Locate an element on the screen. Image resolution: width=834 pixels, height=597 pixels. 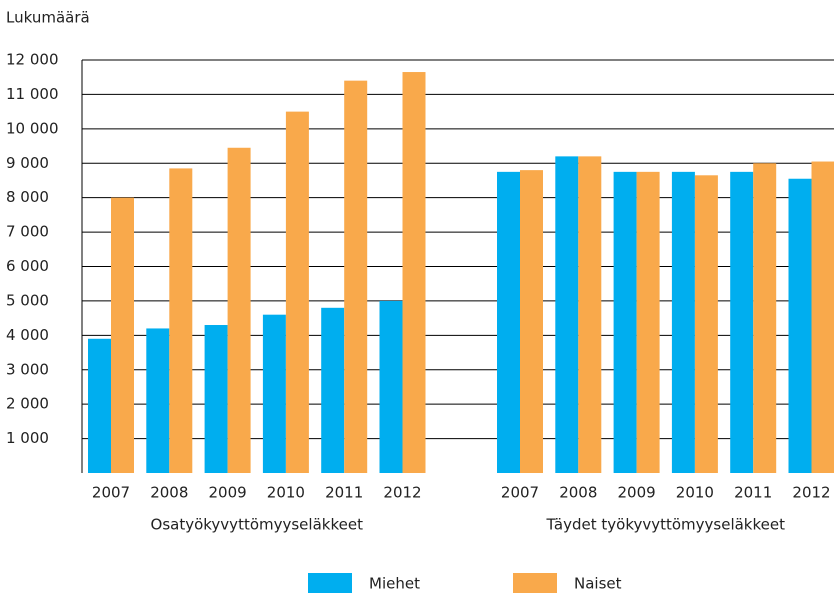
y-tick-label: 7 000 is located at coordinates (27, 232).